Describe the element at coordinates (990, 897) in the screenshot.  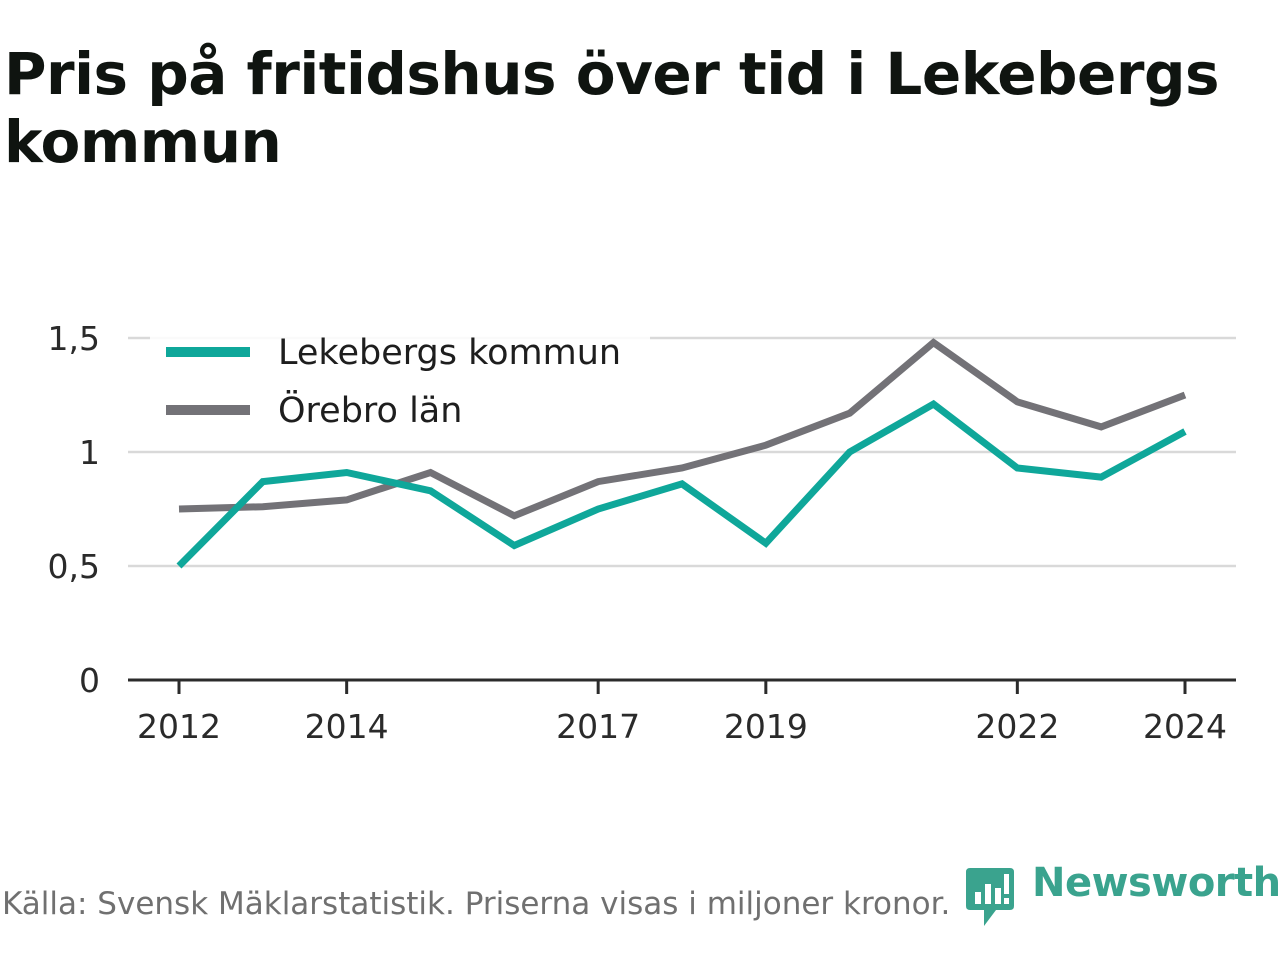
I see `newsworthy-logo-icon` at that location.